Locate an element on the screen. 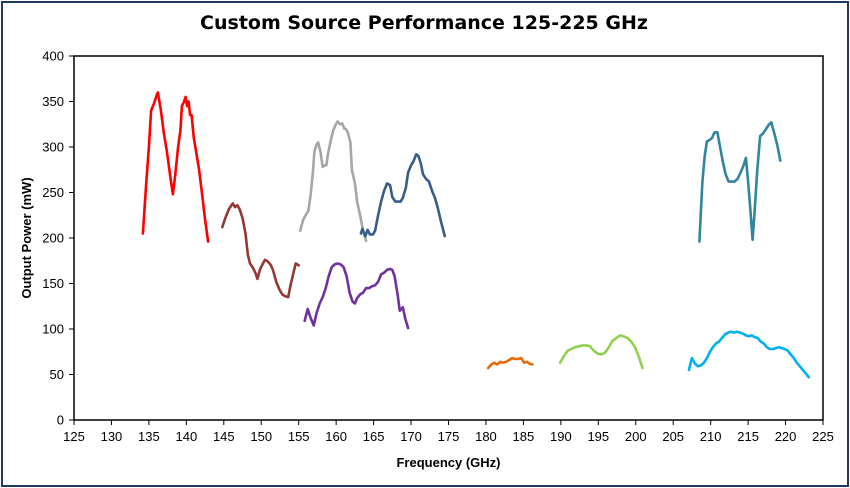 This screenshot has height=488, width=850. x-tick-label: 205 is located at coordinates (673, 436).